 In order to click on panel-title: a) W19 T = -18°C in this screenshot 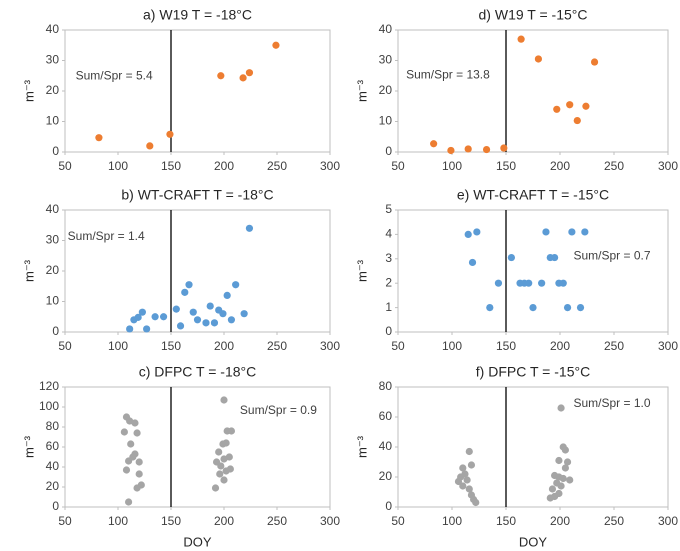, I will do `click(197, 15)`.